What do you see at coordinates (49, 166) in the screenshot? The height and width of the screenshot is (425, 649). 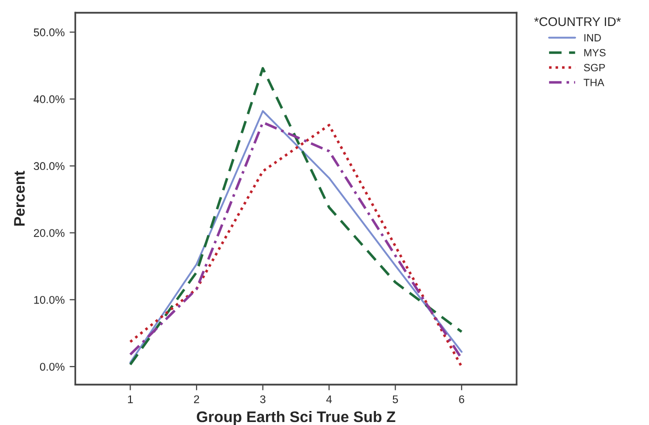 I see `y-tick-label: 30.0%` at bounding box center [49, 166].